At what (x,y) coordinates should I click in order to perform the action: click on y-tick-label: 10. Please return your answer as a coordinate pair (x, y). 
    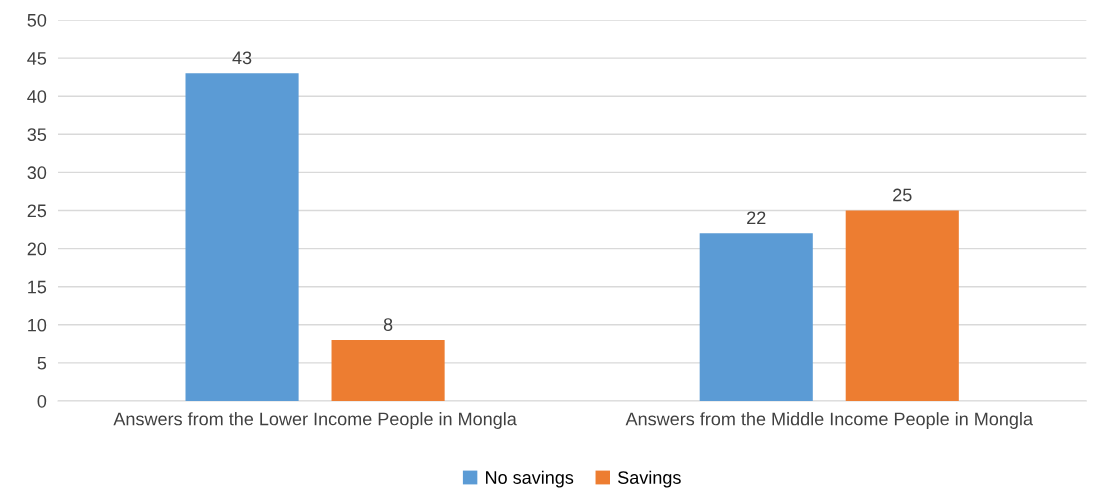
    Looking at the image, I should click on (37, 325).